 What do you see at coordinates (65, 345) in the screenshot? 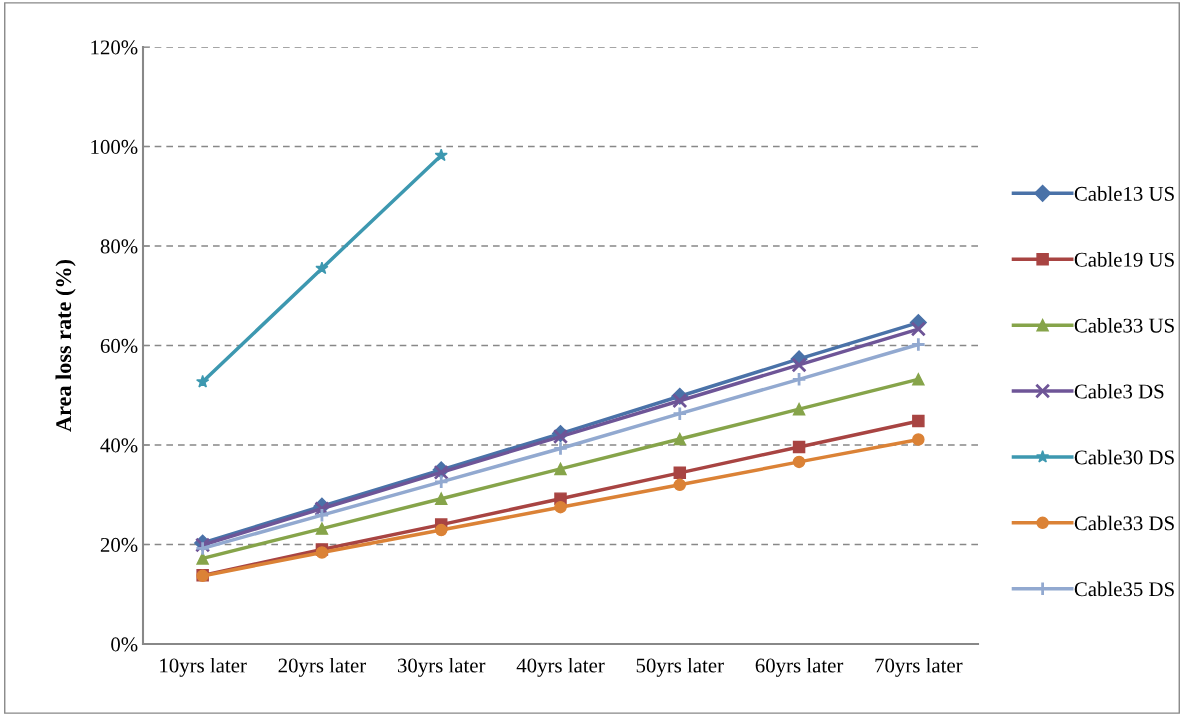
I see `y-axis-title: Area loss rate (%)` at bounding box center [65, 345].